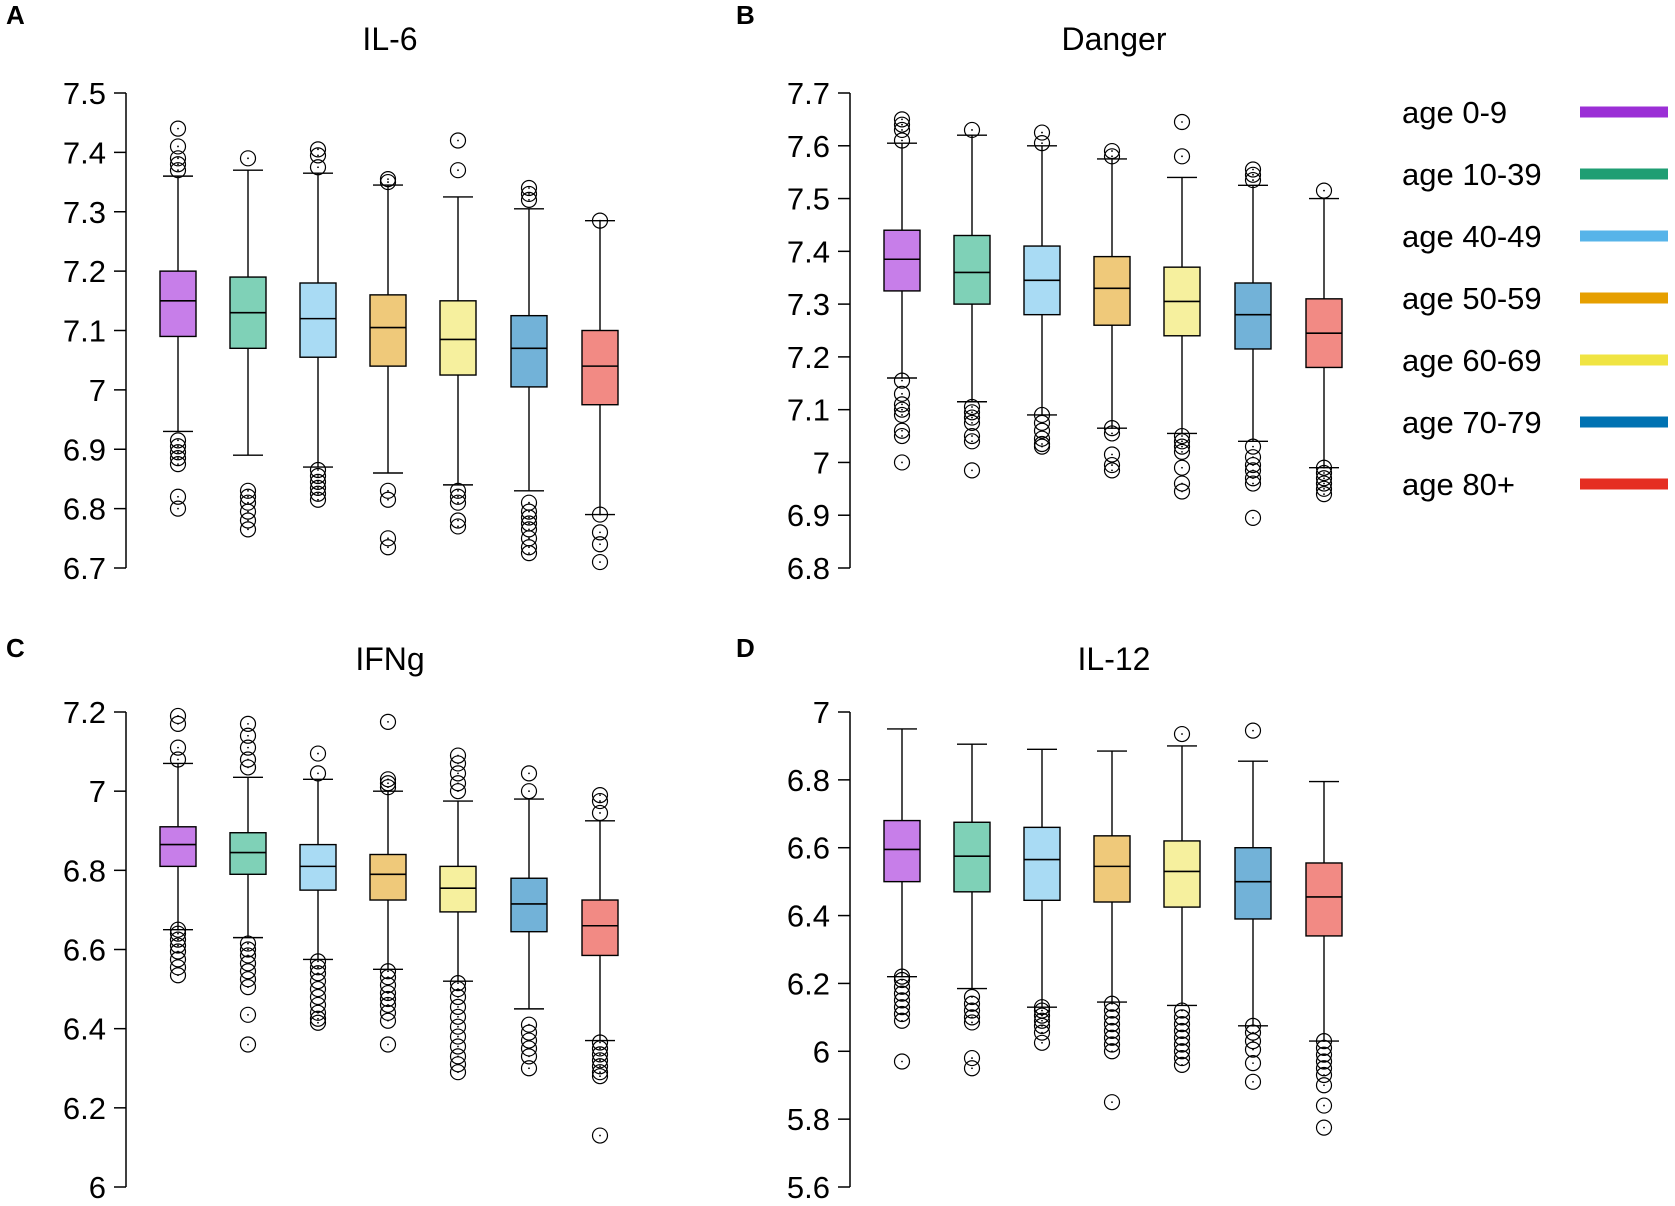 This screenshot has width=1675, height=1206. What do you see at coordinates (1472, 236) in the screenshot?
I see `legend-label: age 40-49` at bounding box center [1472, 236].